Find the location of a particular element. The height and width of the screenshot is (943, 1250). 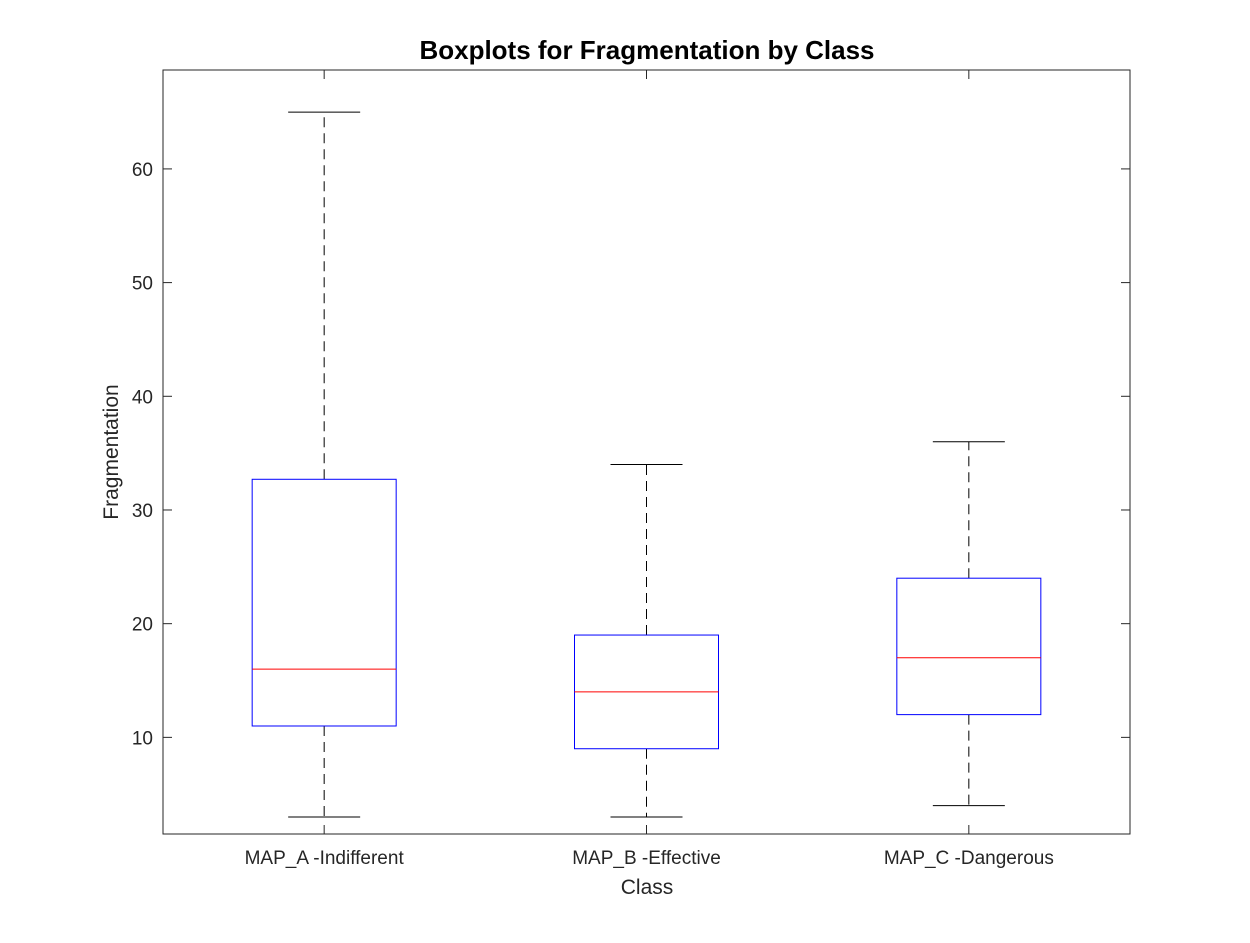

x-tick-label: MAP_A -Indifferent is located at coordinates (325, 858).